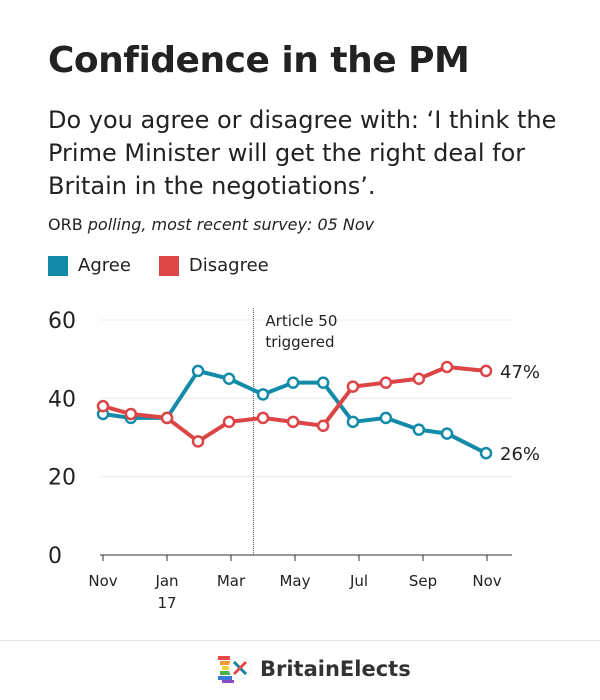 This screenshot has height=700, width=600. Describe the element at coordinates (166, 581) in the screenshot. I see `x-tick-label: Jan` at that location.